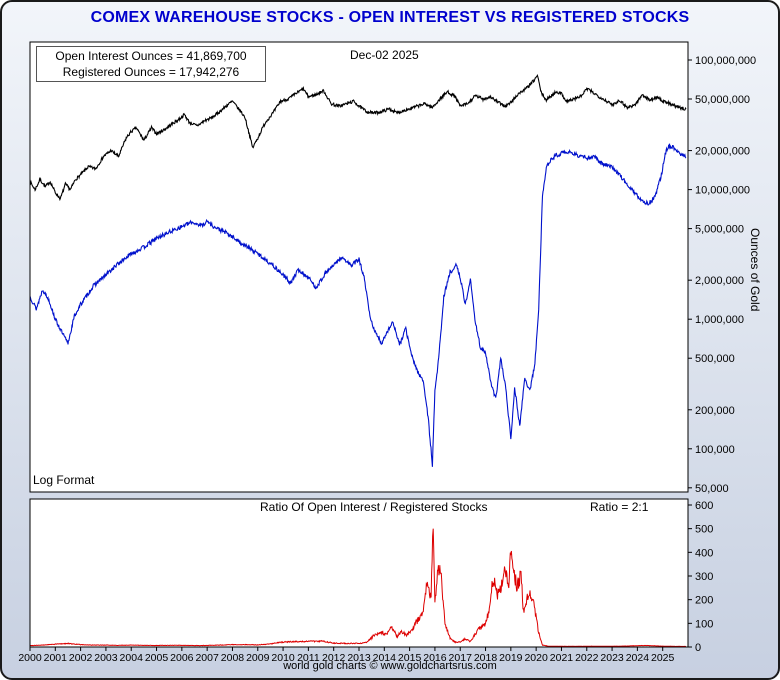 This screenshot has width=780, height=680. What do you see at coordinates (704, 553) in the screenshot?
I see `ratio-tick-label: 400` at bounding box center [704, 553].